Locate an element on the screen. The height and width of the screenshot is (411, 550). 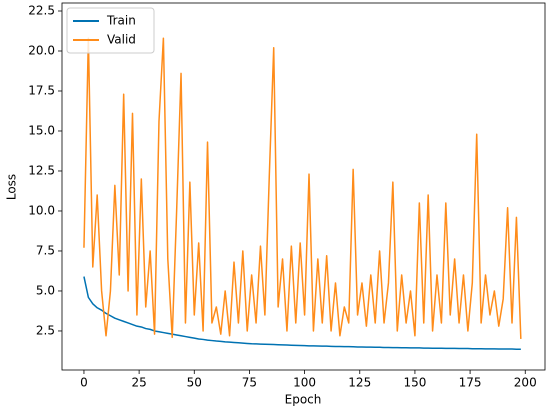
y-tick-label: 17.5 is located at coordinates (41, 90).